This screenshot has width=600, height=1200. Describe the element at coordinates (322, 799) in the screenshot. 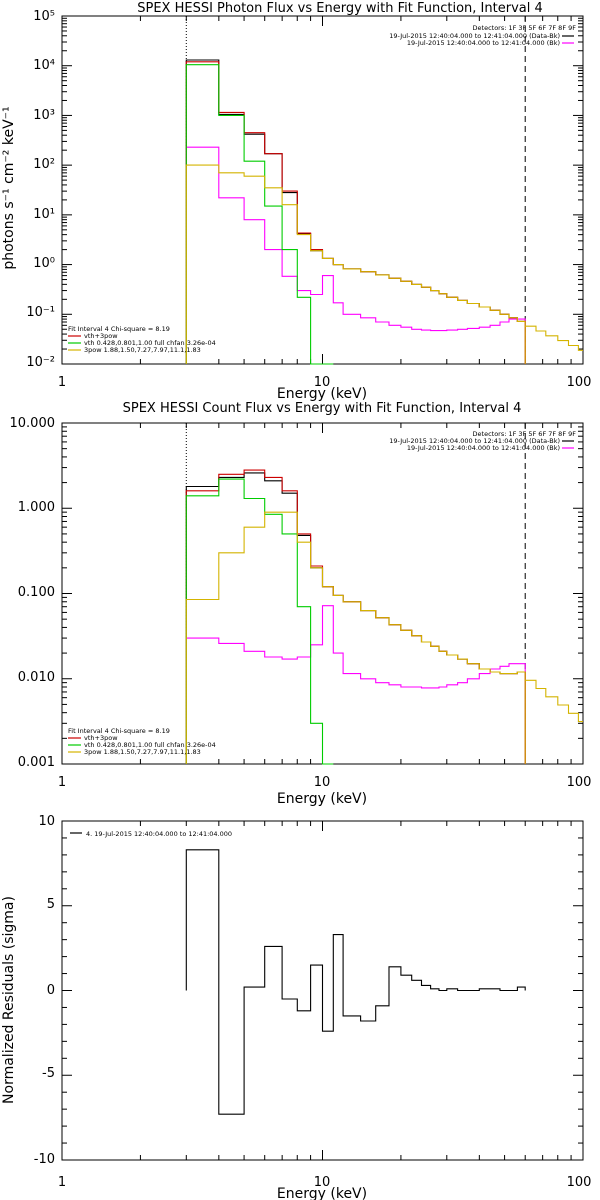

I see `count-flux-xlabel: Energy (keV)` at that location.